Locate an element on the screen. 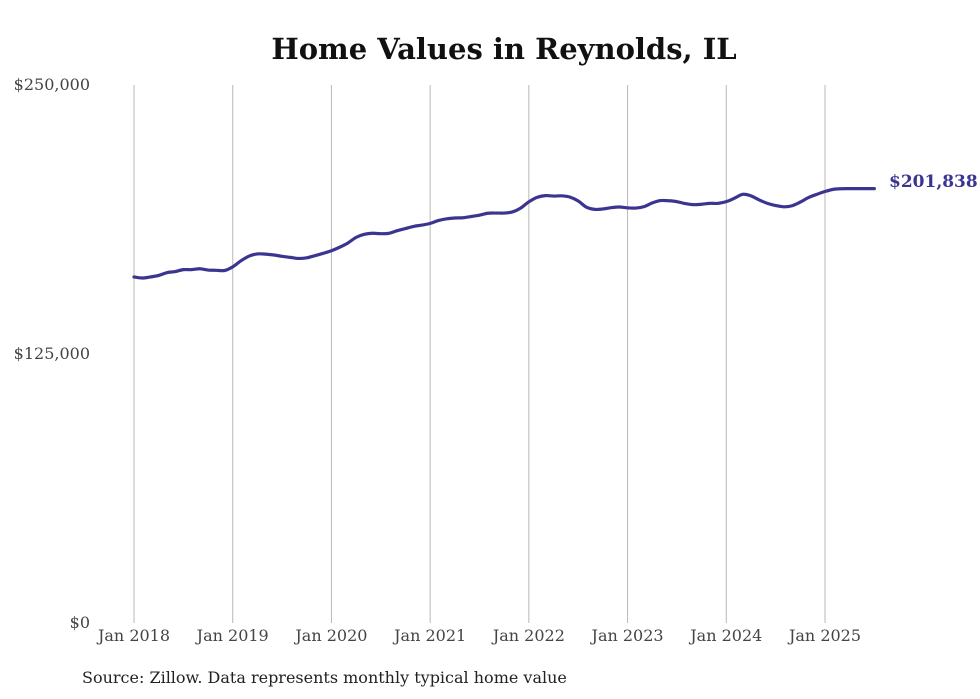  series-layer is located at coordinates (504, 233).